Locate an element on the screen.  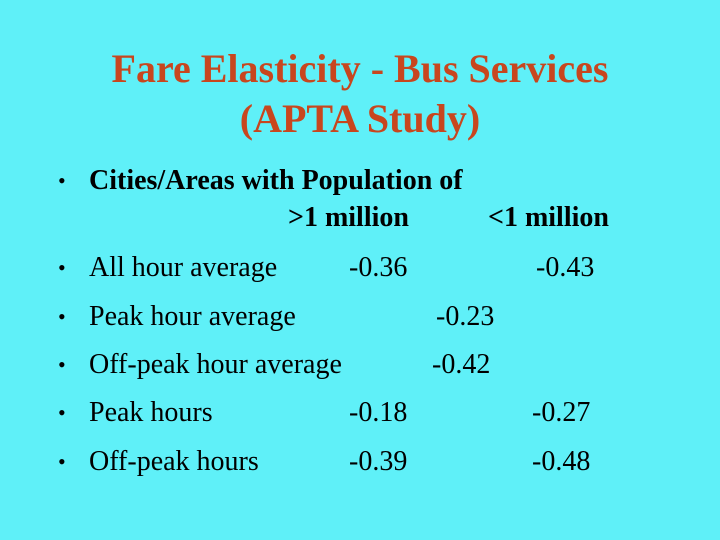
header-over-1-million: >1 million is located at coordinates (348, 217).